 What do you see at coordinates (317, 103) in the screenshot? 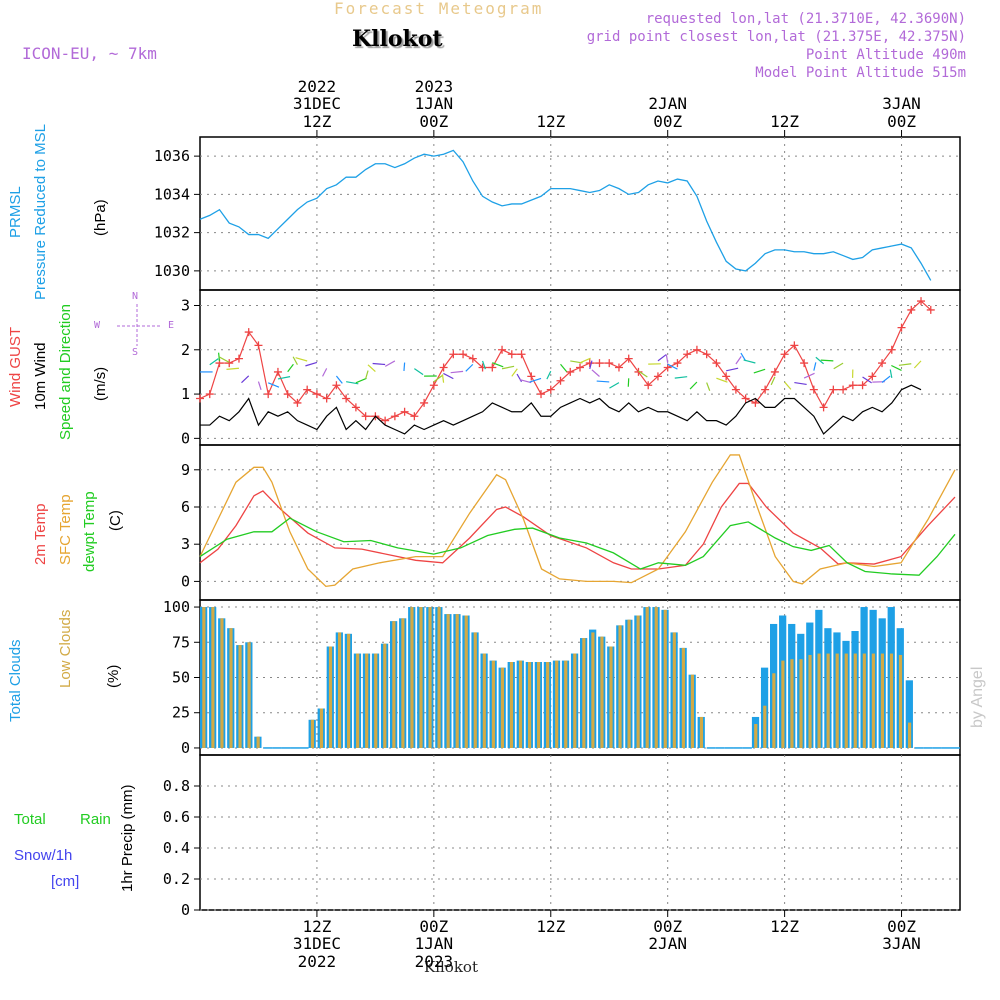
I see `top-date-label: 31DEC` at bounding box center [317, 103].